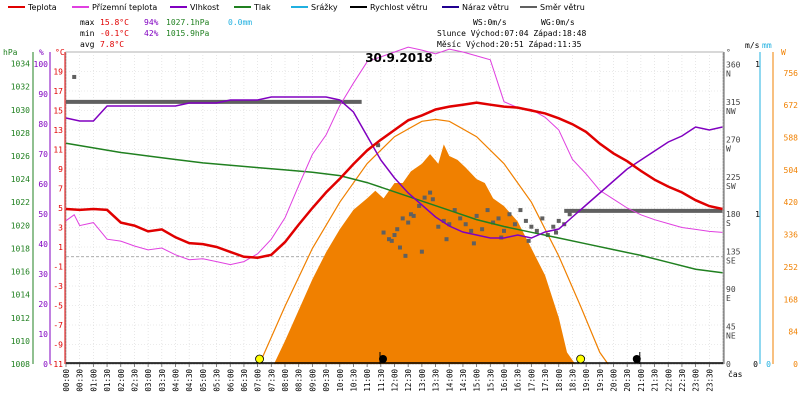  What do you see at coordinates (436, 380) in the screenshot?
I see `x-tick-label: 13:30` at bounding box center [436, 380].